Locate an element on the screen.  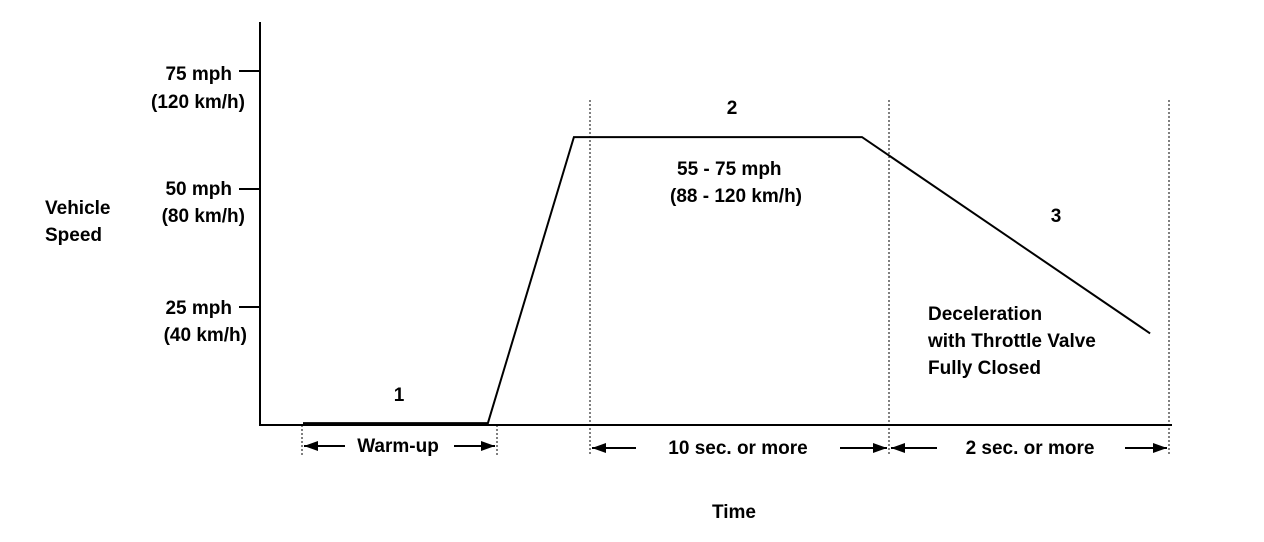
y-axis-title-line2: Speed is located at coordinates (73, 235).